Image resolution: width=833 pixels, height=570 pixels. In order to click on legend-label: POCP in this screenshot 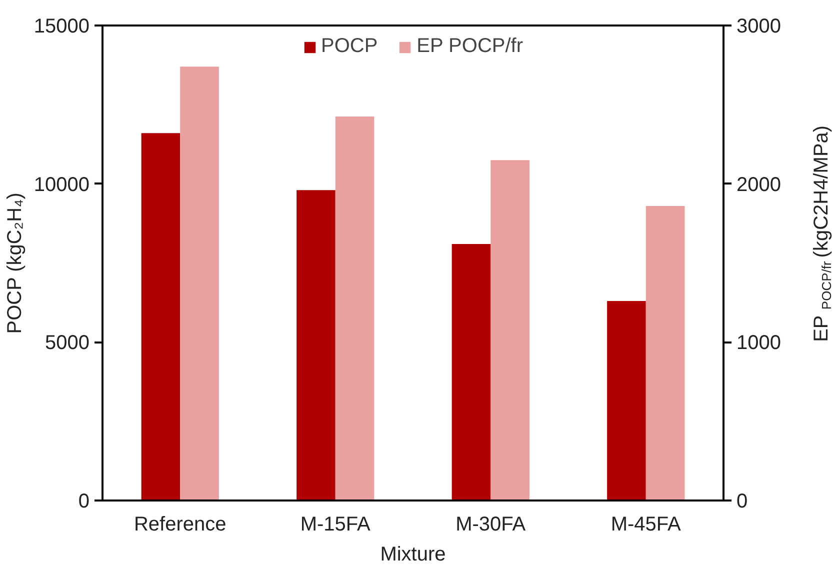, I will do `click(349, 46)`.